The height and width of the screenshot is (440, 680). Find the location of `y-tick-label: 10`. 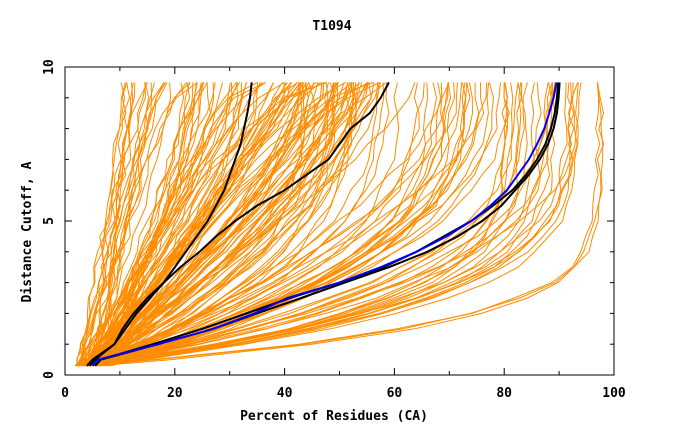

y-tick-label: 10 is located at coordinates (49, 67).